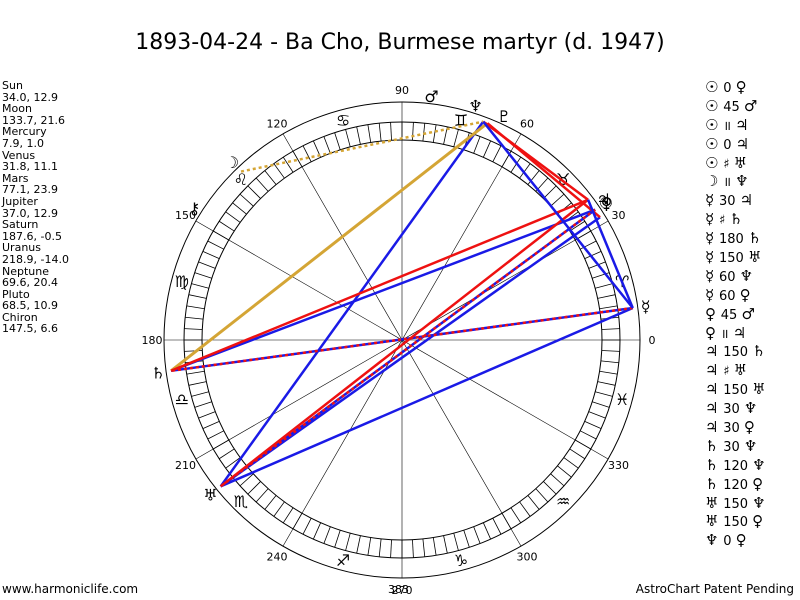 This screenshot has height=600, width=800. I want to click on degree-label: 300, so click(527, 557).